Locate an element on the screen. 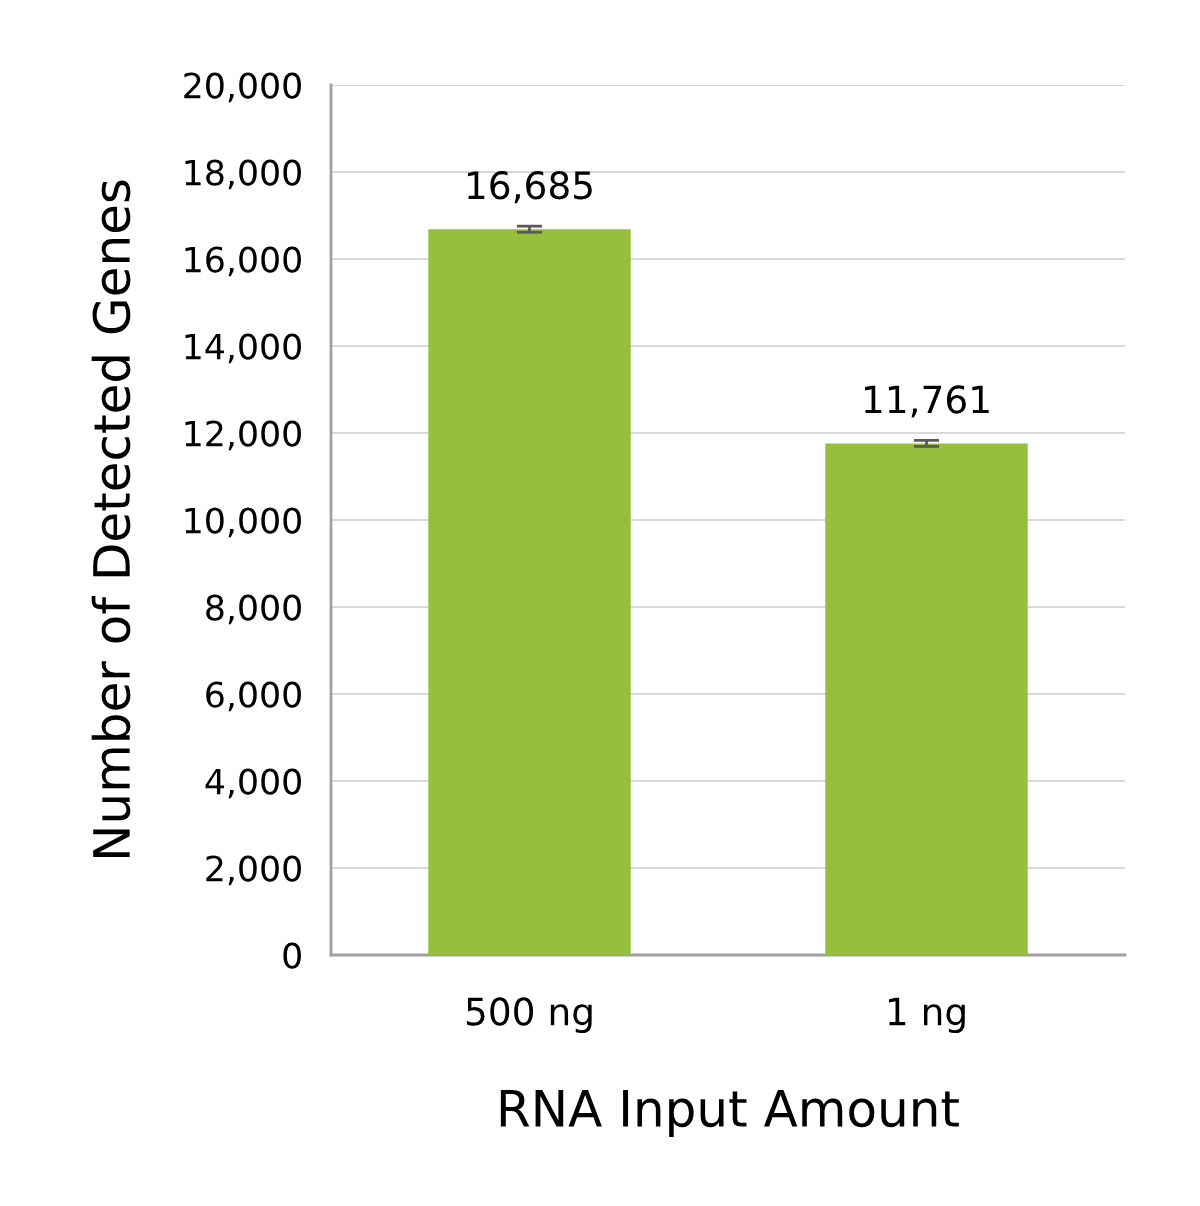 This screenshot has height=1206, width=1200. y-tick-label: 20,000 is located at coordinates (242, 87).